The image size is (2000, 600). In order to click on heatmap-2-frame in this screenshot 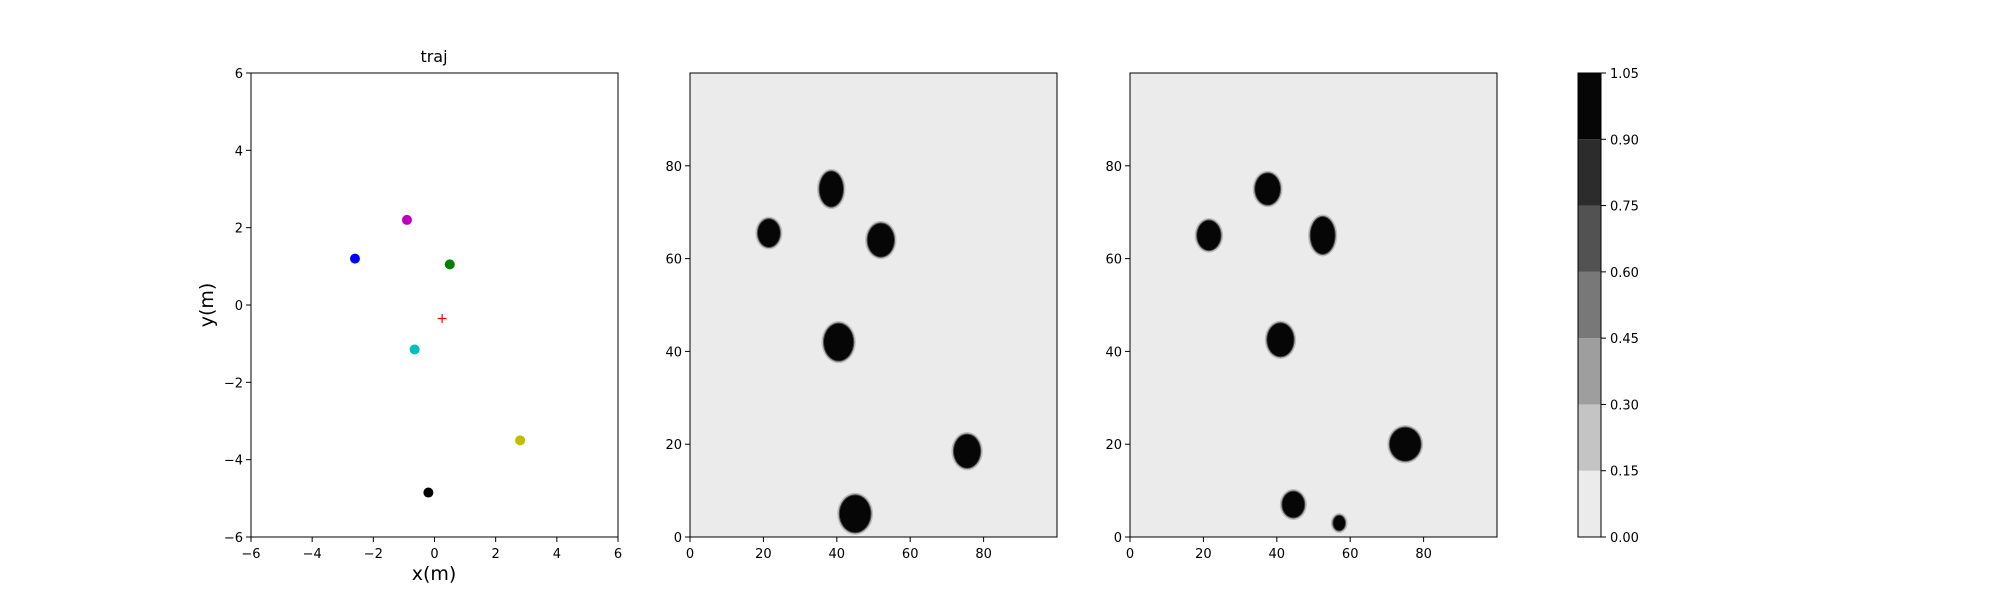, I will do `click(1313, 305)`.